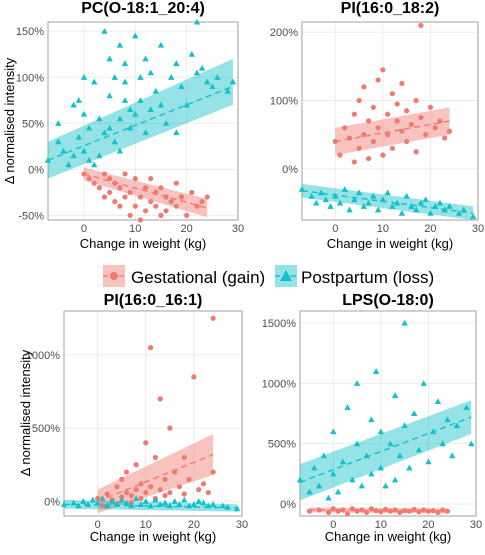  I want to click on chart-title: LPS(O-18:0), so click(388, 300).